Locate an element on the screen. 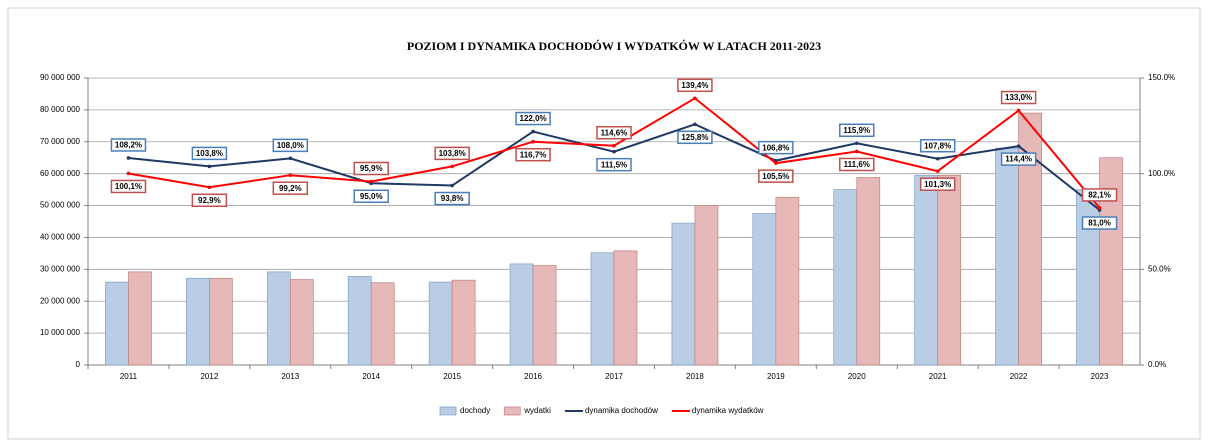 Image resolution: width=1208 pixels, height=448 pixels. data-label: 122,0% is located at coordinates (533, 118).